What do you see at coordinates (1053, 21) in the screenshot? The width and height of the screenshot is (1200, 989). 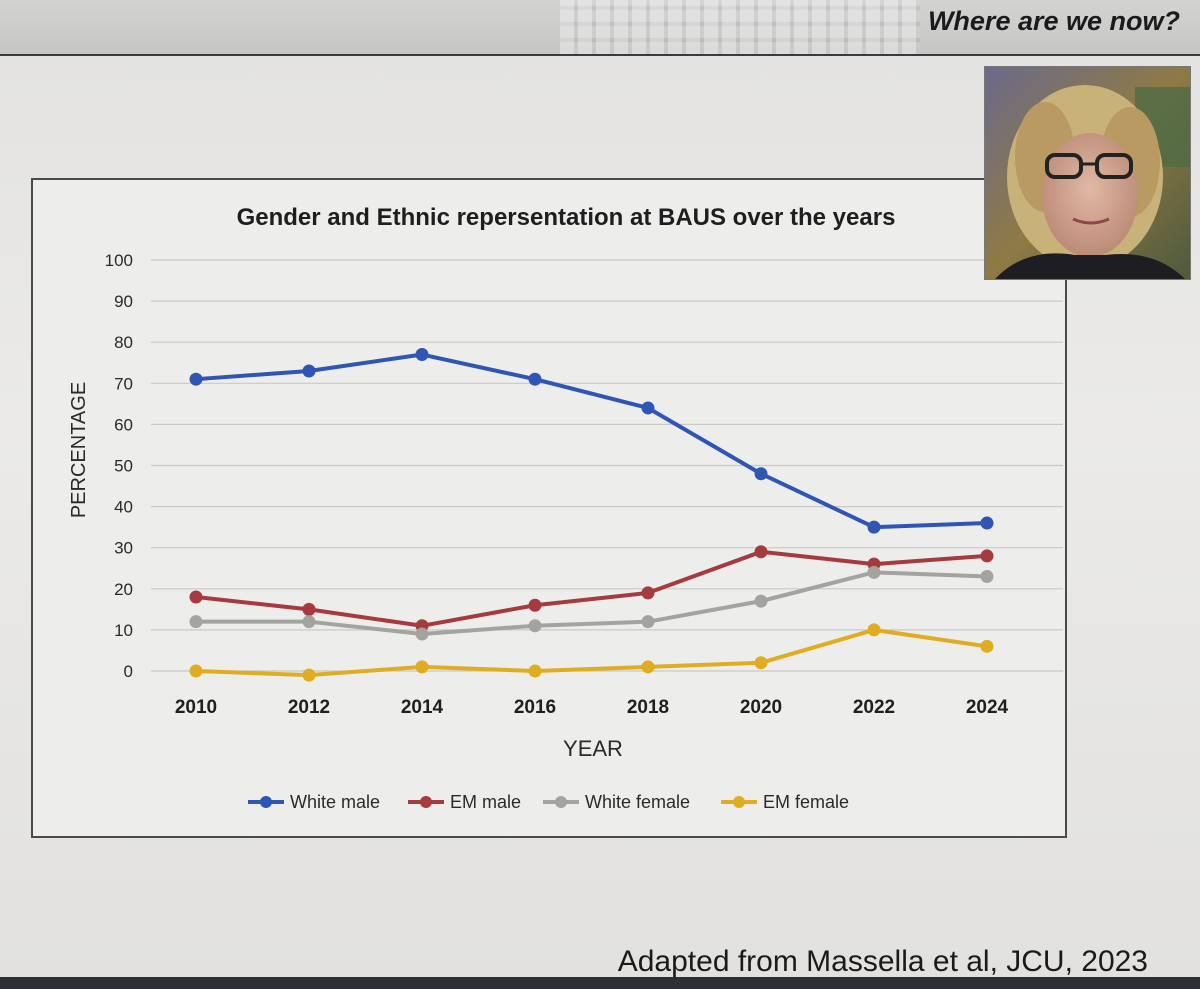 I see `slide-title: Where are we now?` at bounding box center [1053, 21].